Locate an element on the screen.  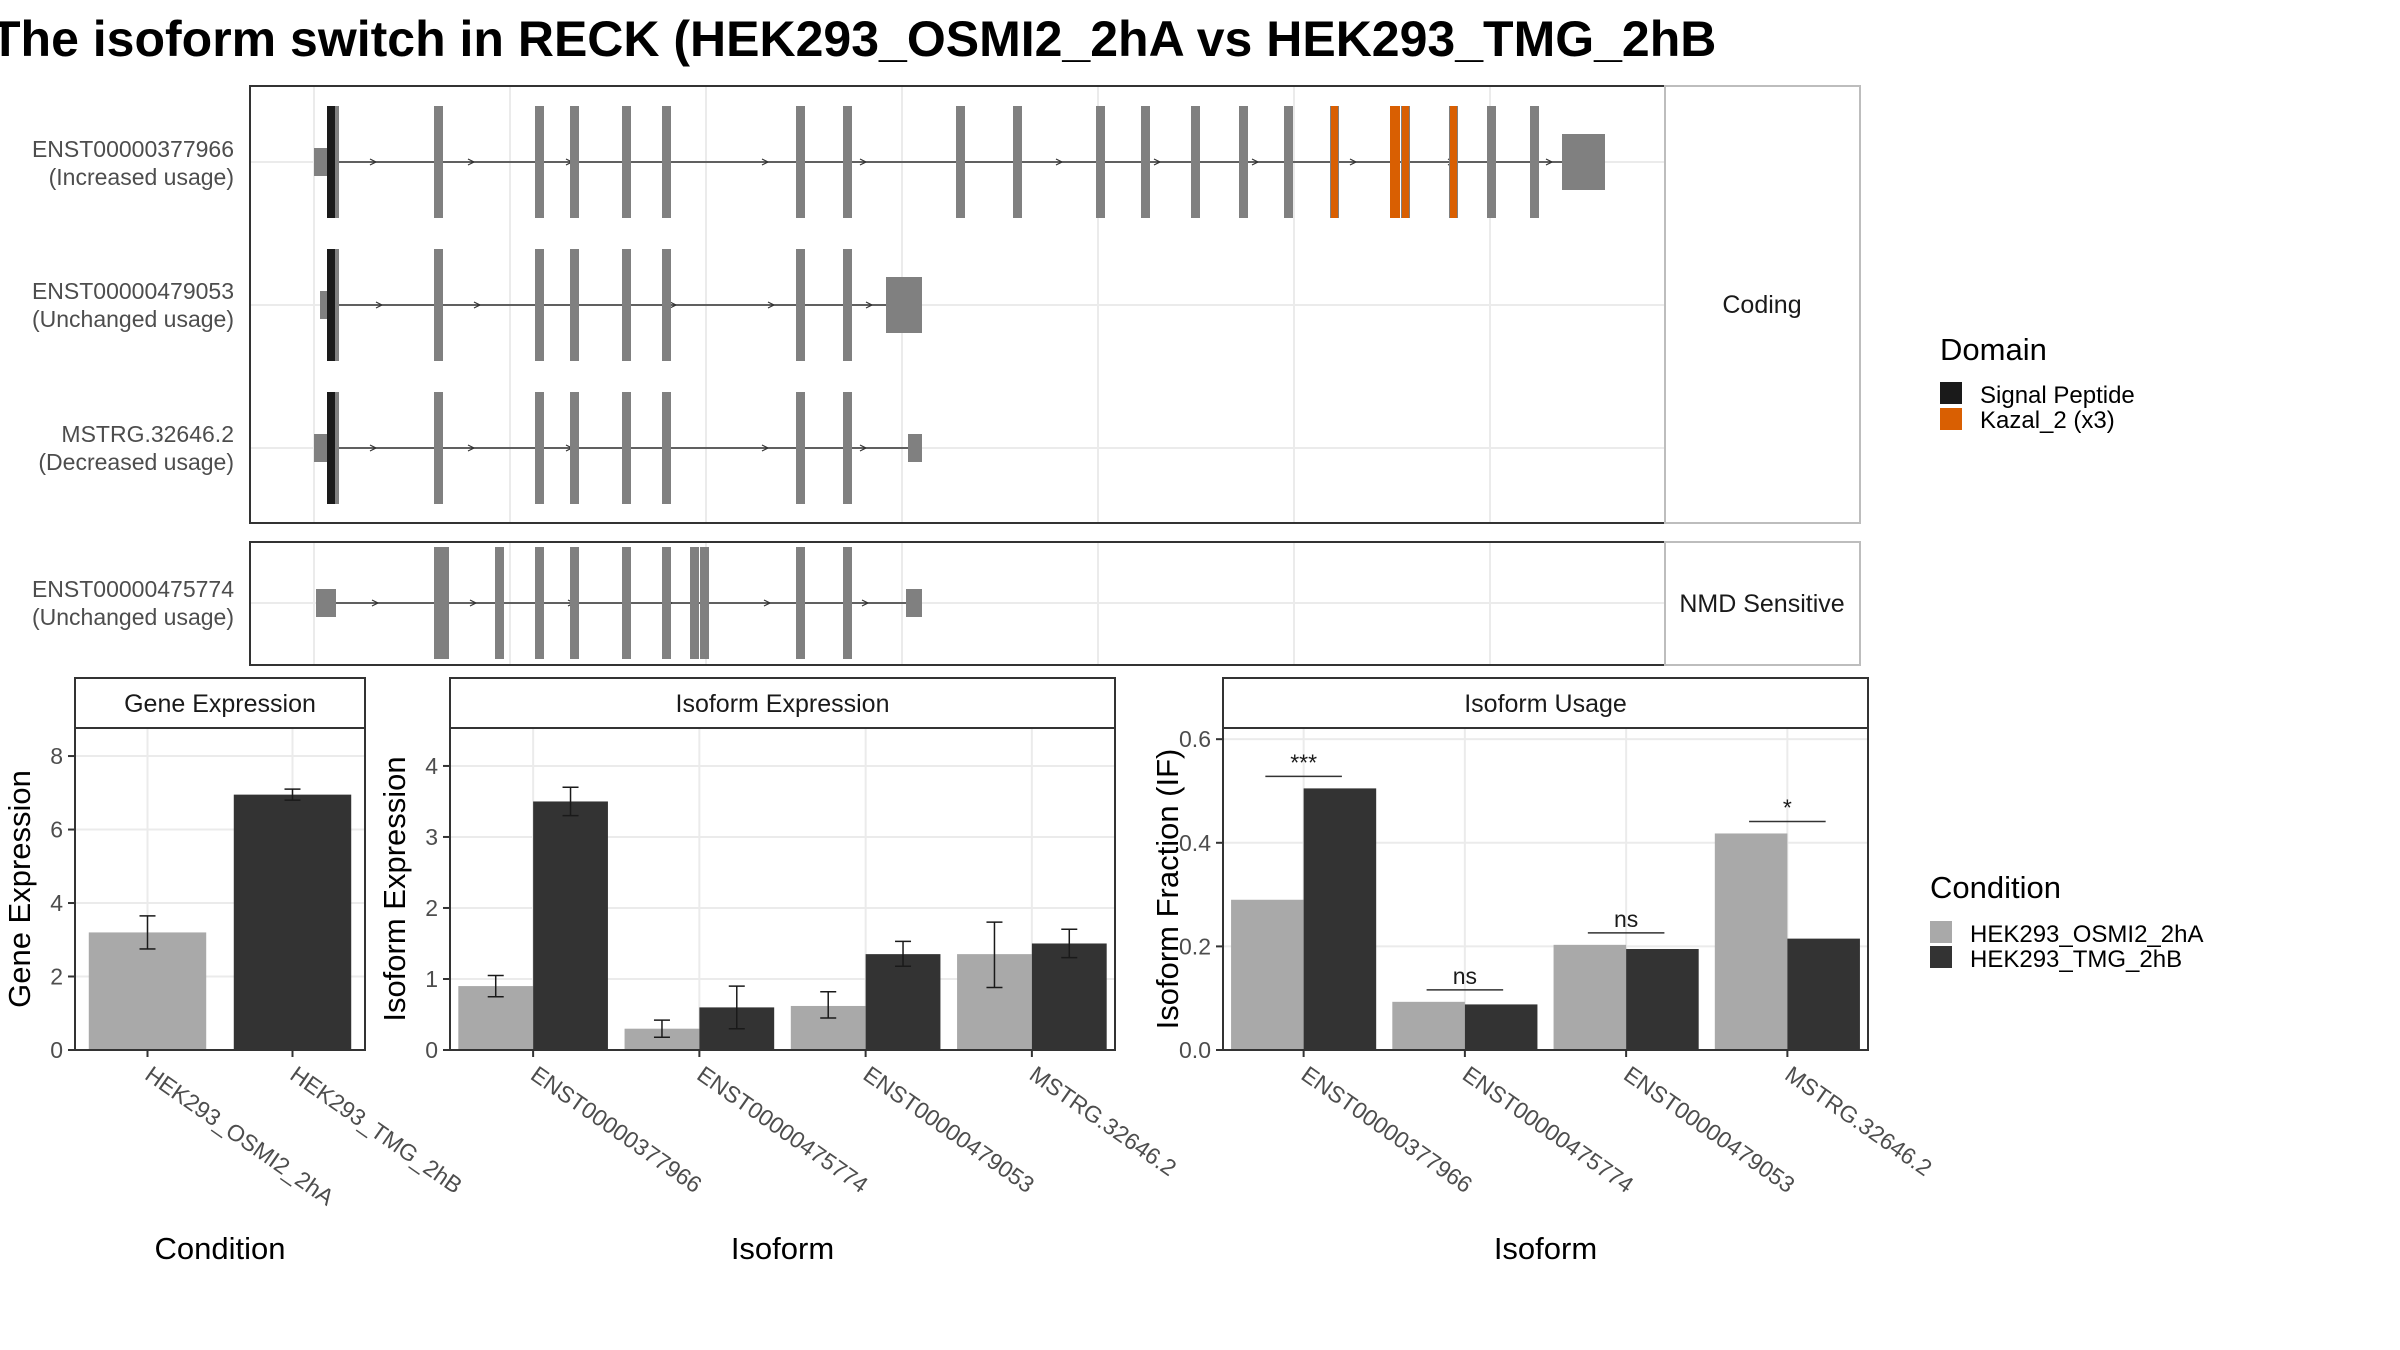
legend-swatch-signal-peptide is located at coordinates (1951, 393).